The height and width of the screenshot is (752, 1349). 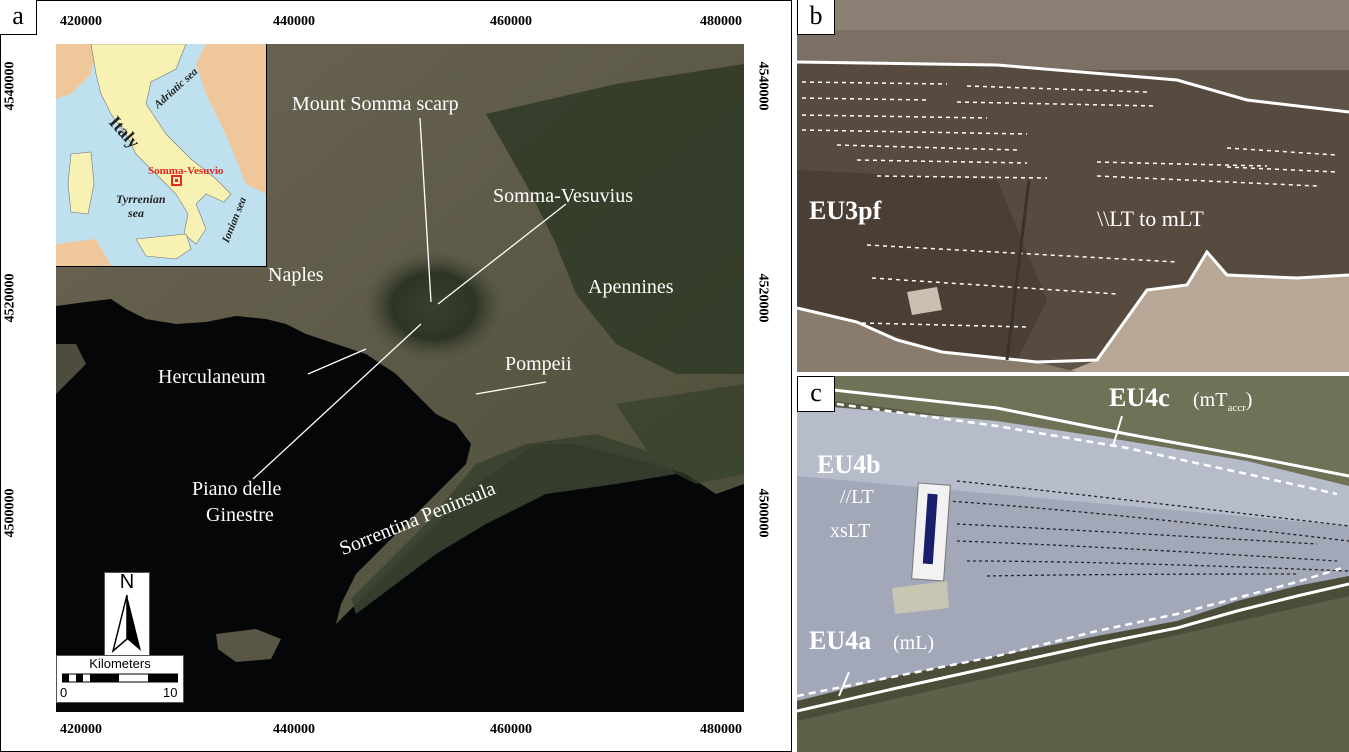 What do you see at coordinates (425, 210) in the screenshot?
I see `line-mount-somma` at bounding box center [425, 210].